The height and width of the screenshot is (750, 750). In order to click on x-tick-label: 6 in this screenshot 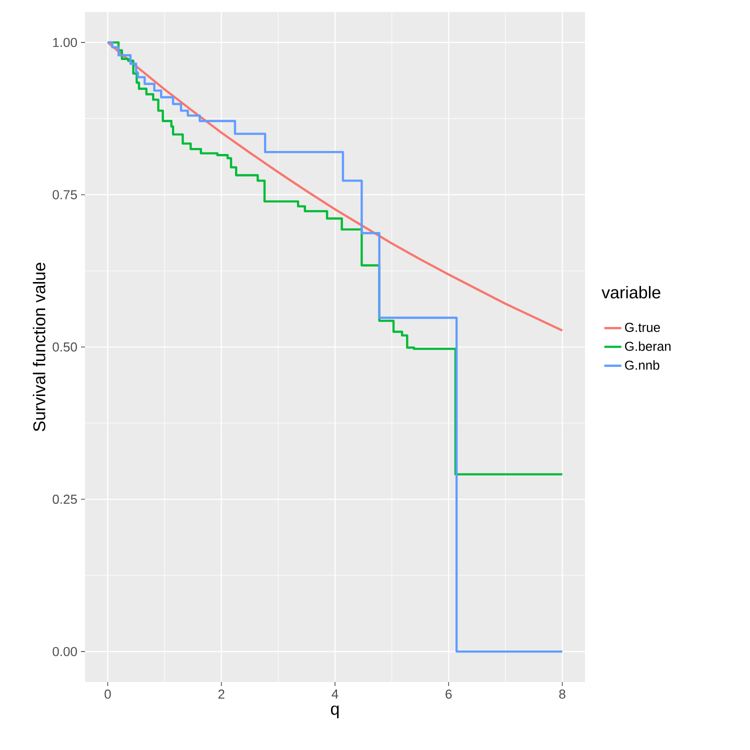, I will do `click(449, 694)`.